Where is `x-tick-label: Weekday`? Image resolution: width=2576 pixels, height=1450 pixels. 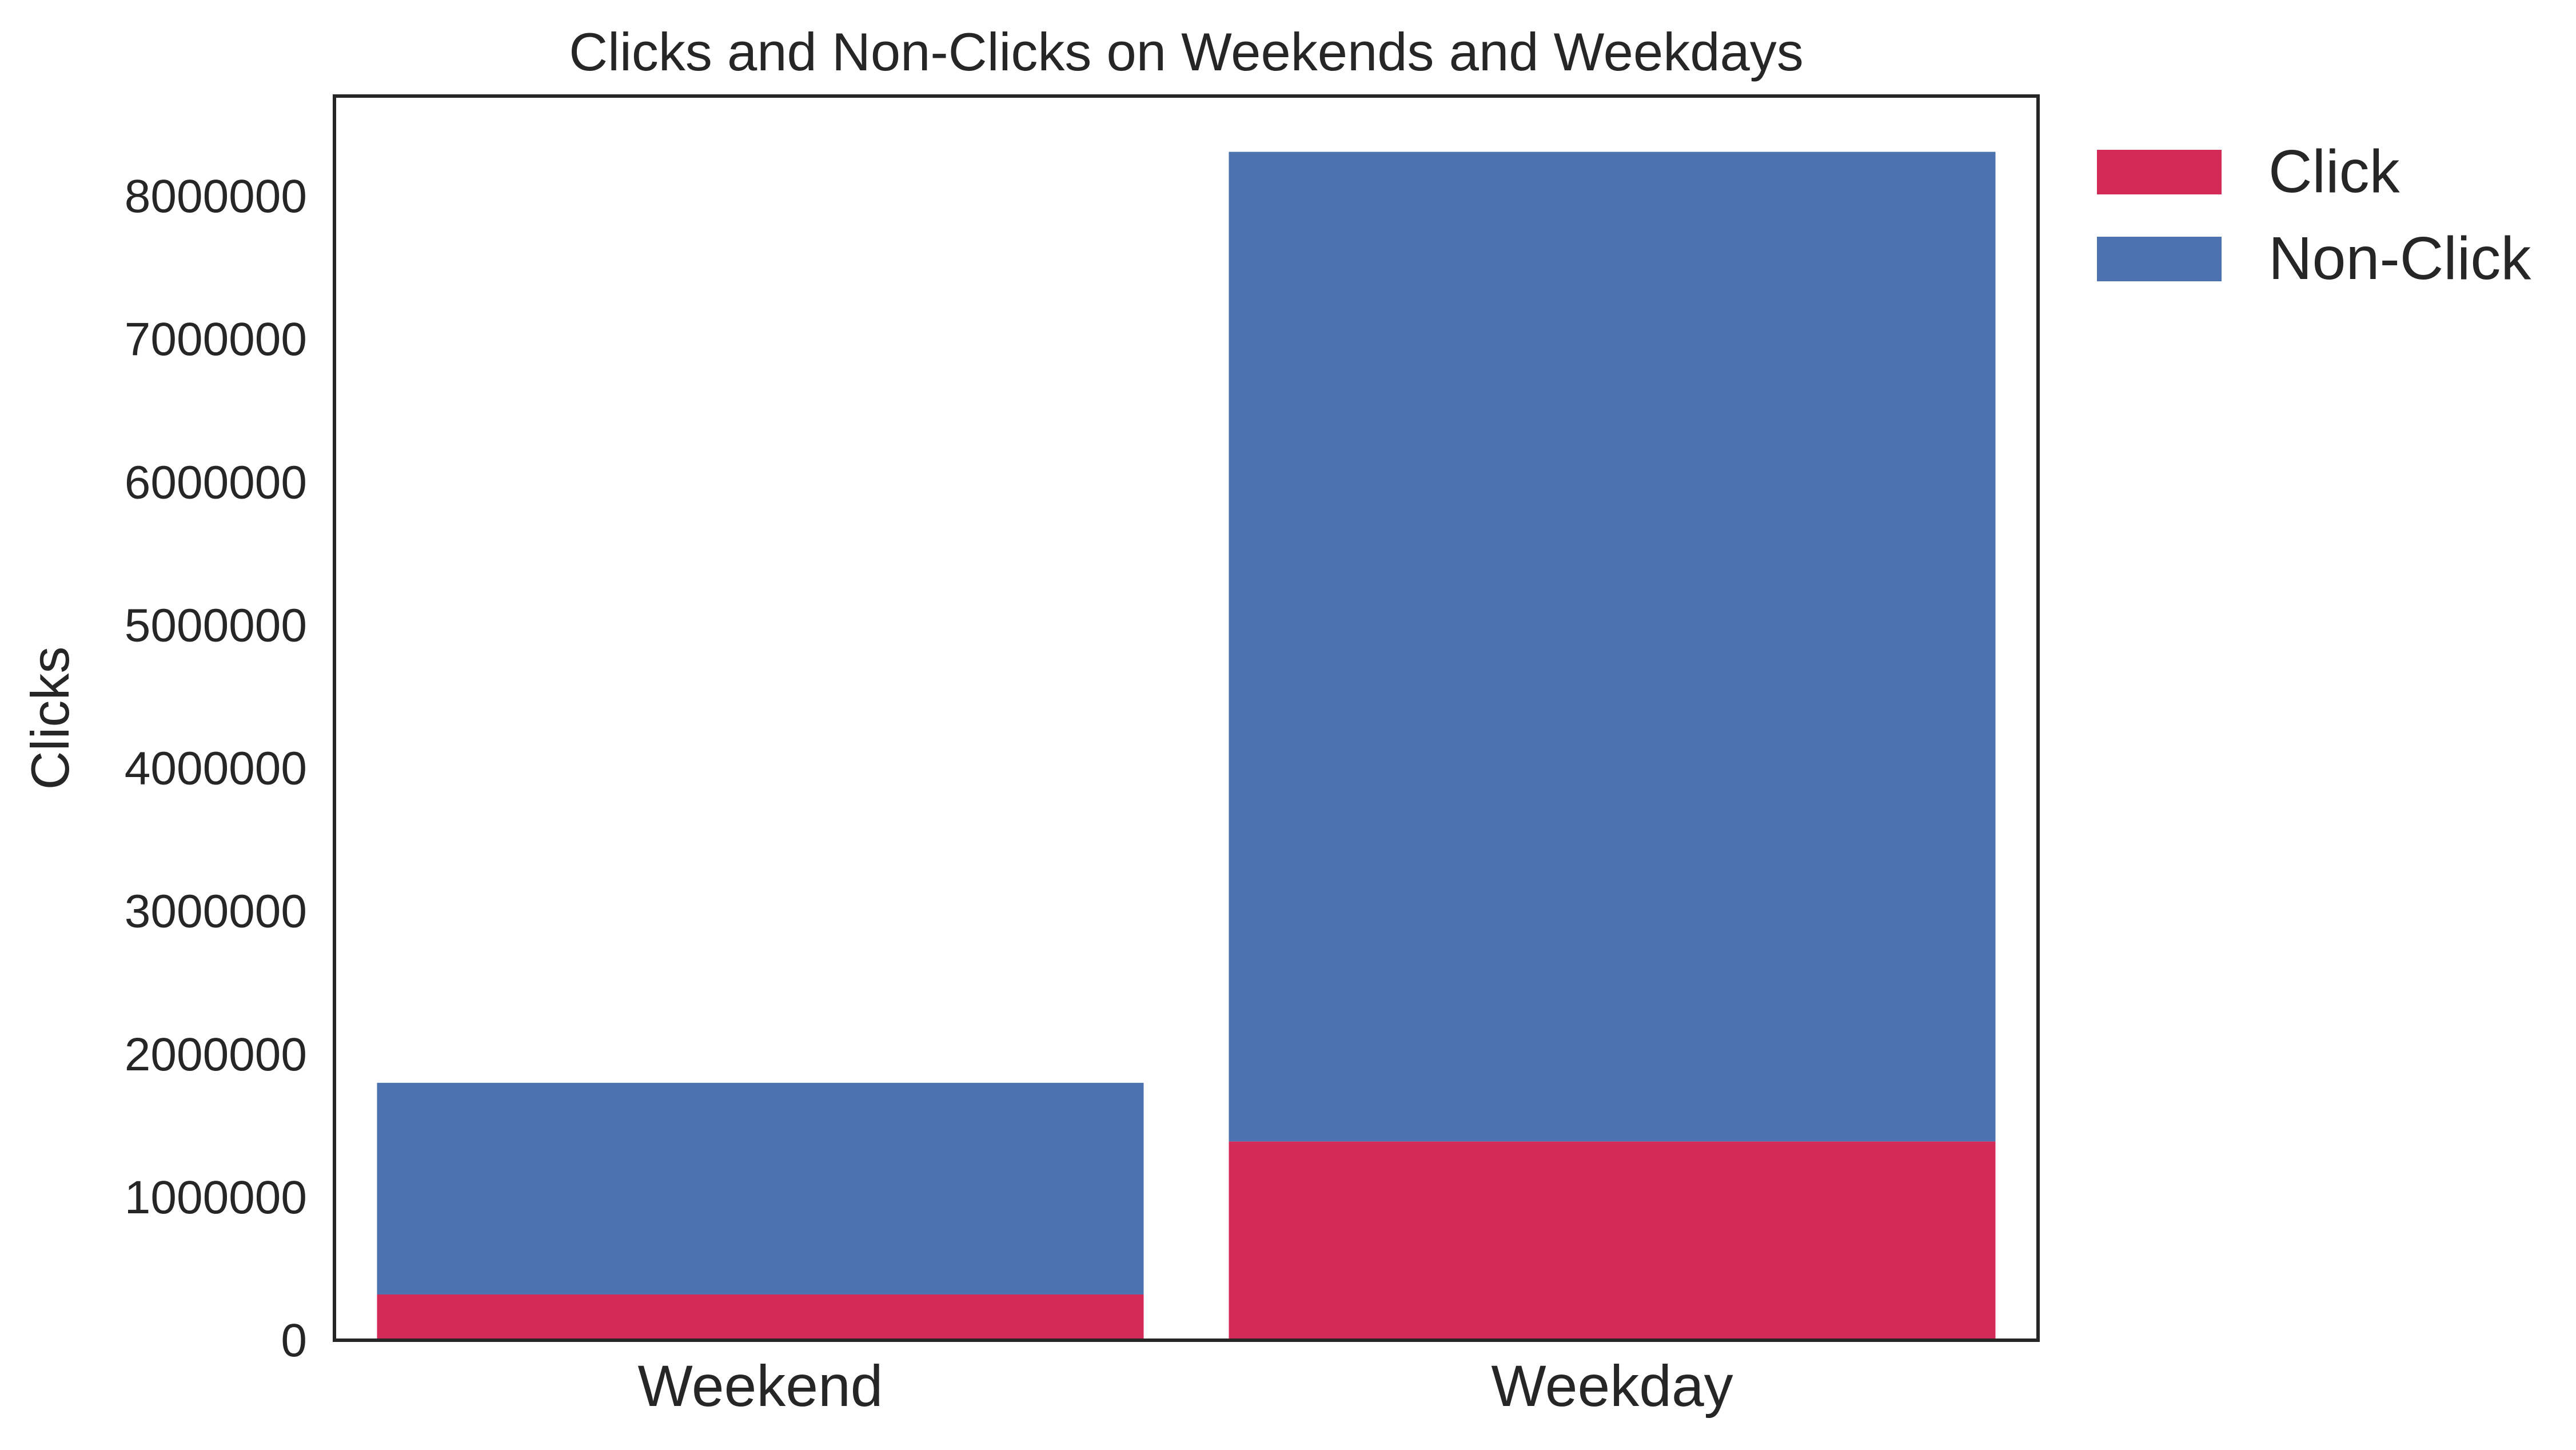 x-tick-label: Weekday is located at coordinates (1612, 1386).